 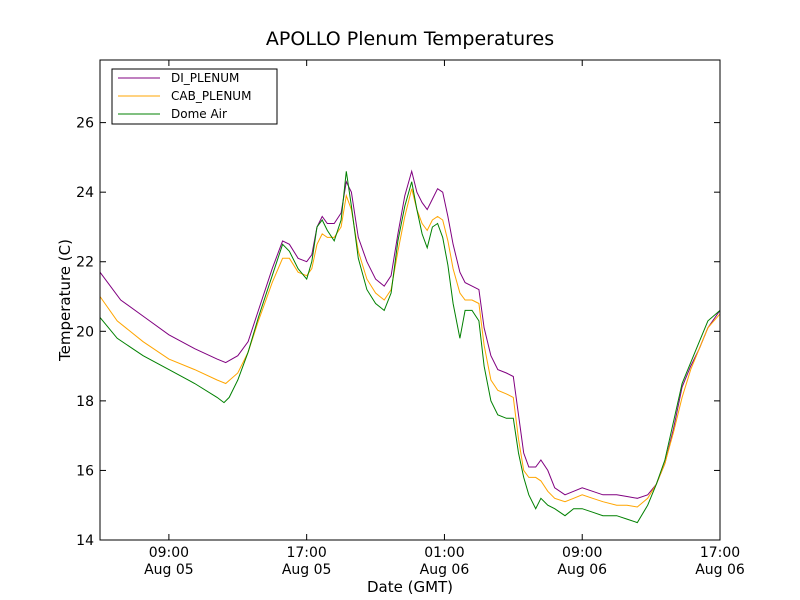 I want to click on y-tick-label: 20, so click(x=85, y=332).